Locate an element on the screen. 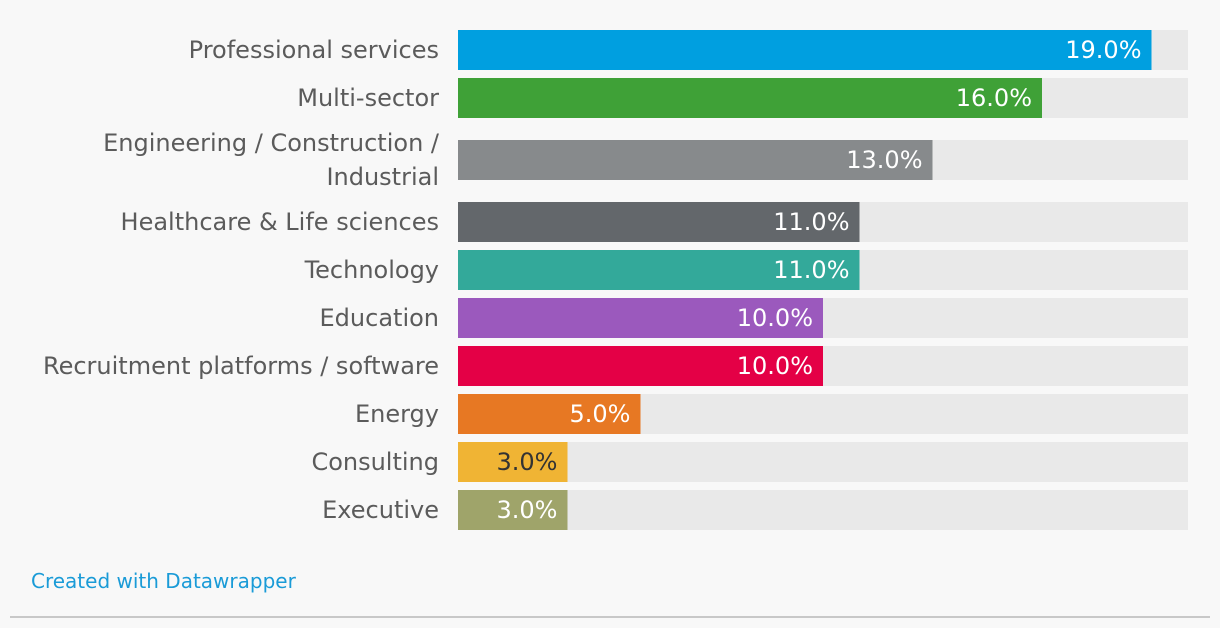 The image size is (1220, 628). bar-row: Healthcare & Life sciences 11.0% is located at coordinates (654, 222).